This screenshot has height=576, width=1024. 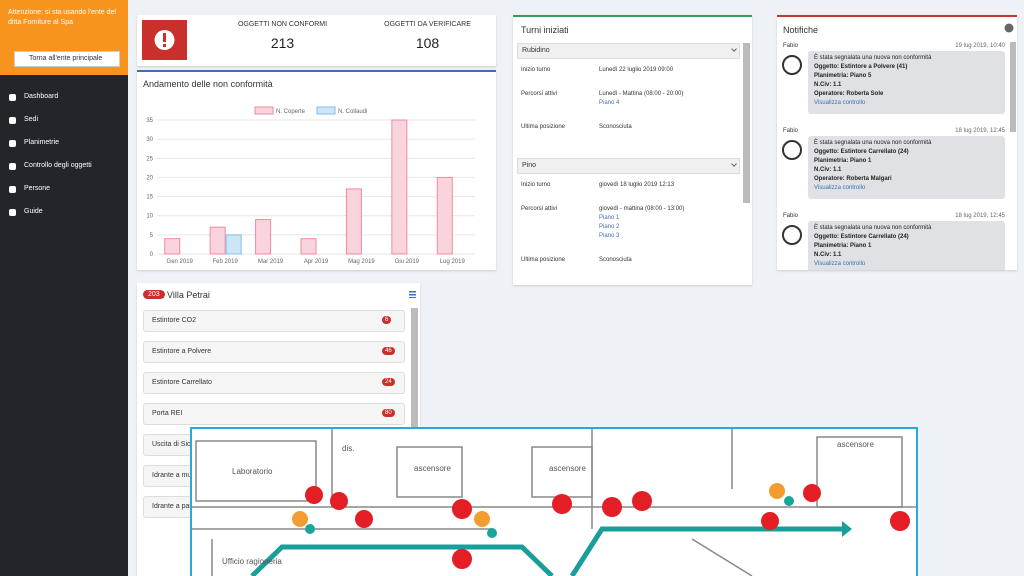 What do you see at coordinates (529, 165) in the screenshot?
I see `section-name: Pino` at bounding box center [529, 165].